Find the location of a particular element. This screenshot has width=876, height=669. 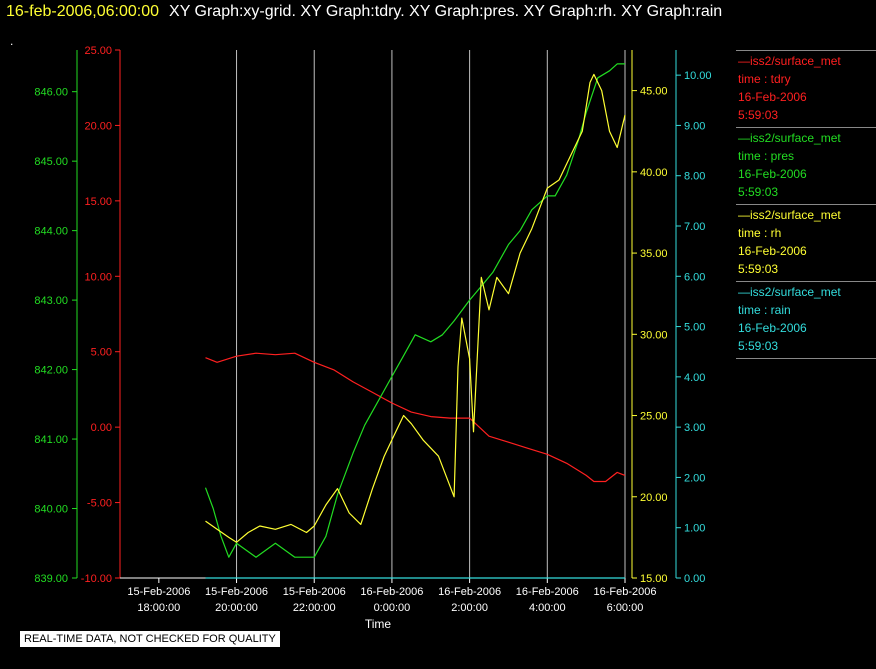

rain-tick-label: 1.00 is located at coordinates (694, 529).